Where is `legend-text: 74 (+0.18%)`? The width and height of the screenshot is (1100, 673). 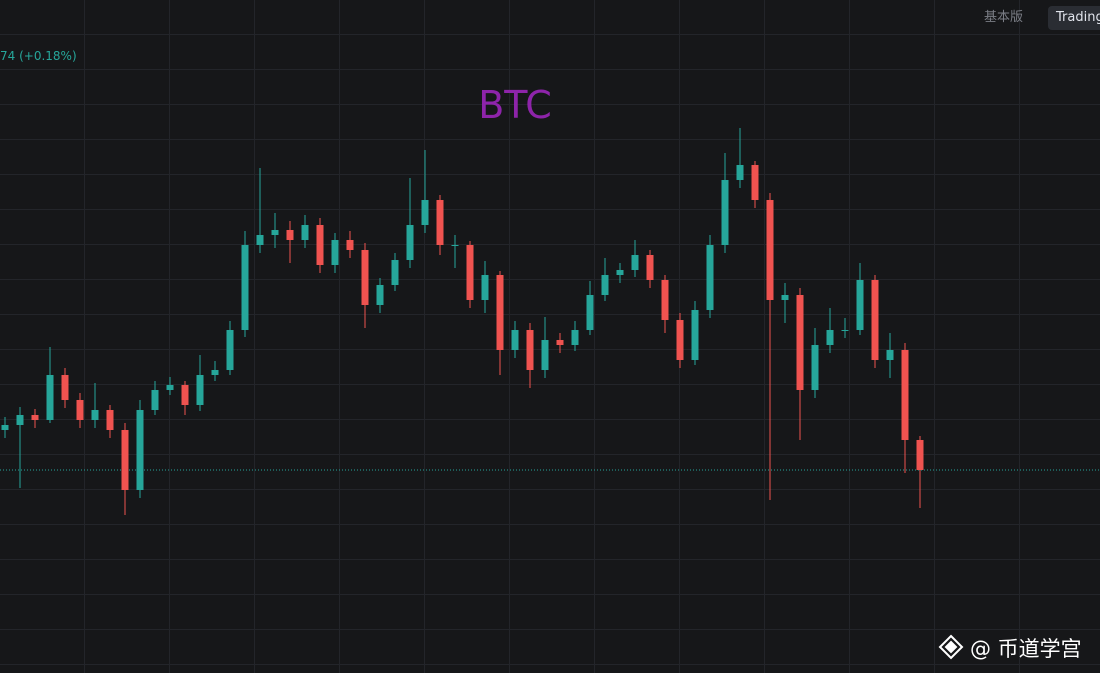 legend-text: 74 (+0.18%) is located at coordinates (38, 56).